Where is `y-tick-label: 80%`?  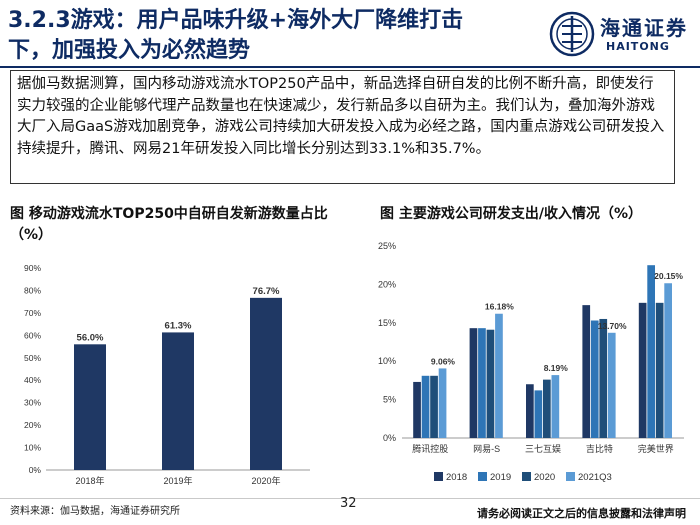
y-tick-label: 80% is located at coordinates (32, 290).